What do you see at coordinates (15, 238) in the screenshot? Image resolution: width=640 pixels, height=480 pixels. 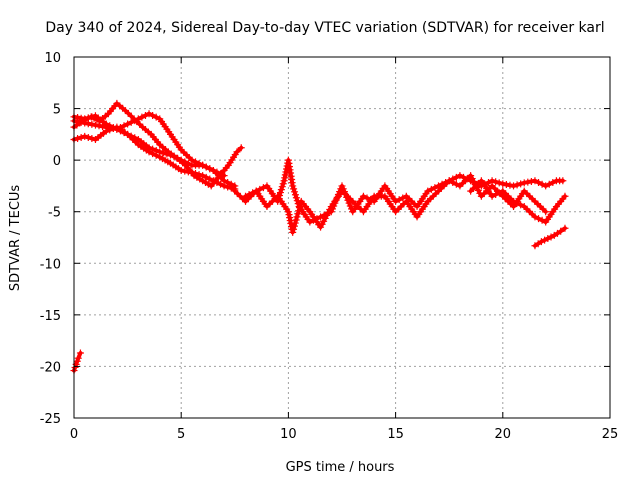 I see `y-axis-label: SDTVAR / TECUs` at bounding box center [15, 238].